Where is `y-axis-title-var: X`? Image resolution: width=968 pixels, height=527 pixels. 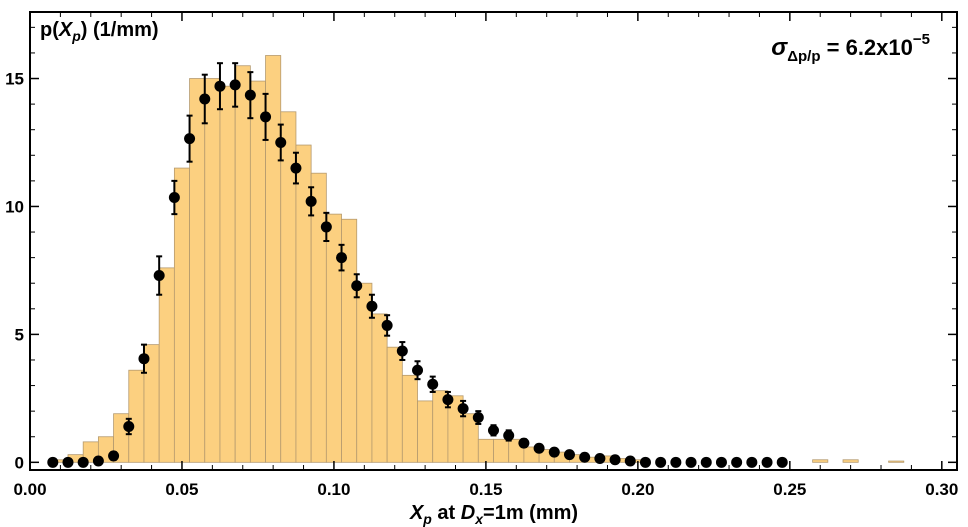 y-axis-title-var: X is located at coordinates (66, 30).